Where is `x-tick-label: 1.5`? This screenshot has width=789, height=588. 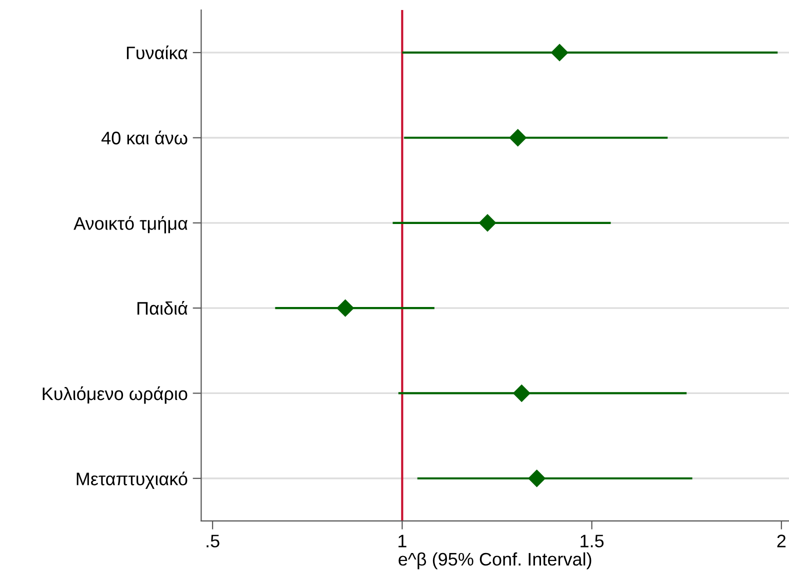 x-tick-label: 1.5 is located at coordinates (592, 541).